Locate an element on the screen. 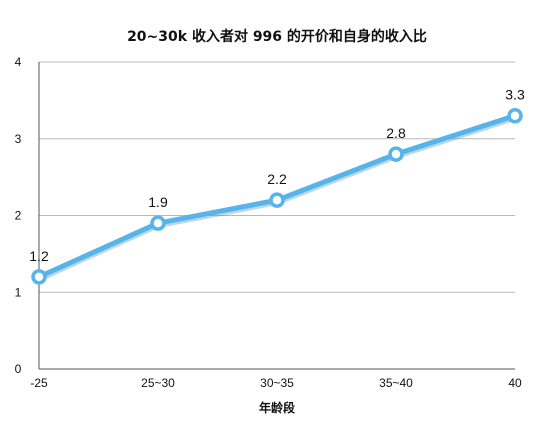 This screenshot has width=554, height=445. y-tick-label: 4 is located at coordinates (18, 62).